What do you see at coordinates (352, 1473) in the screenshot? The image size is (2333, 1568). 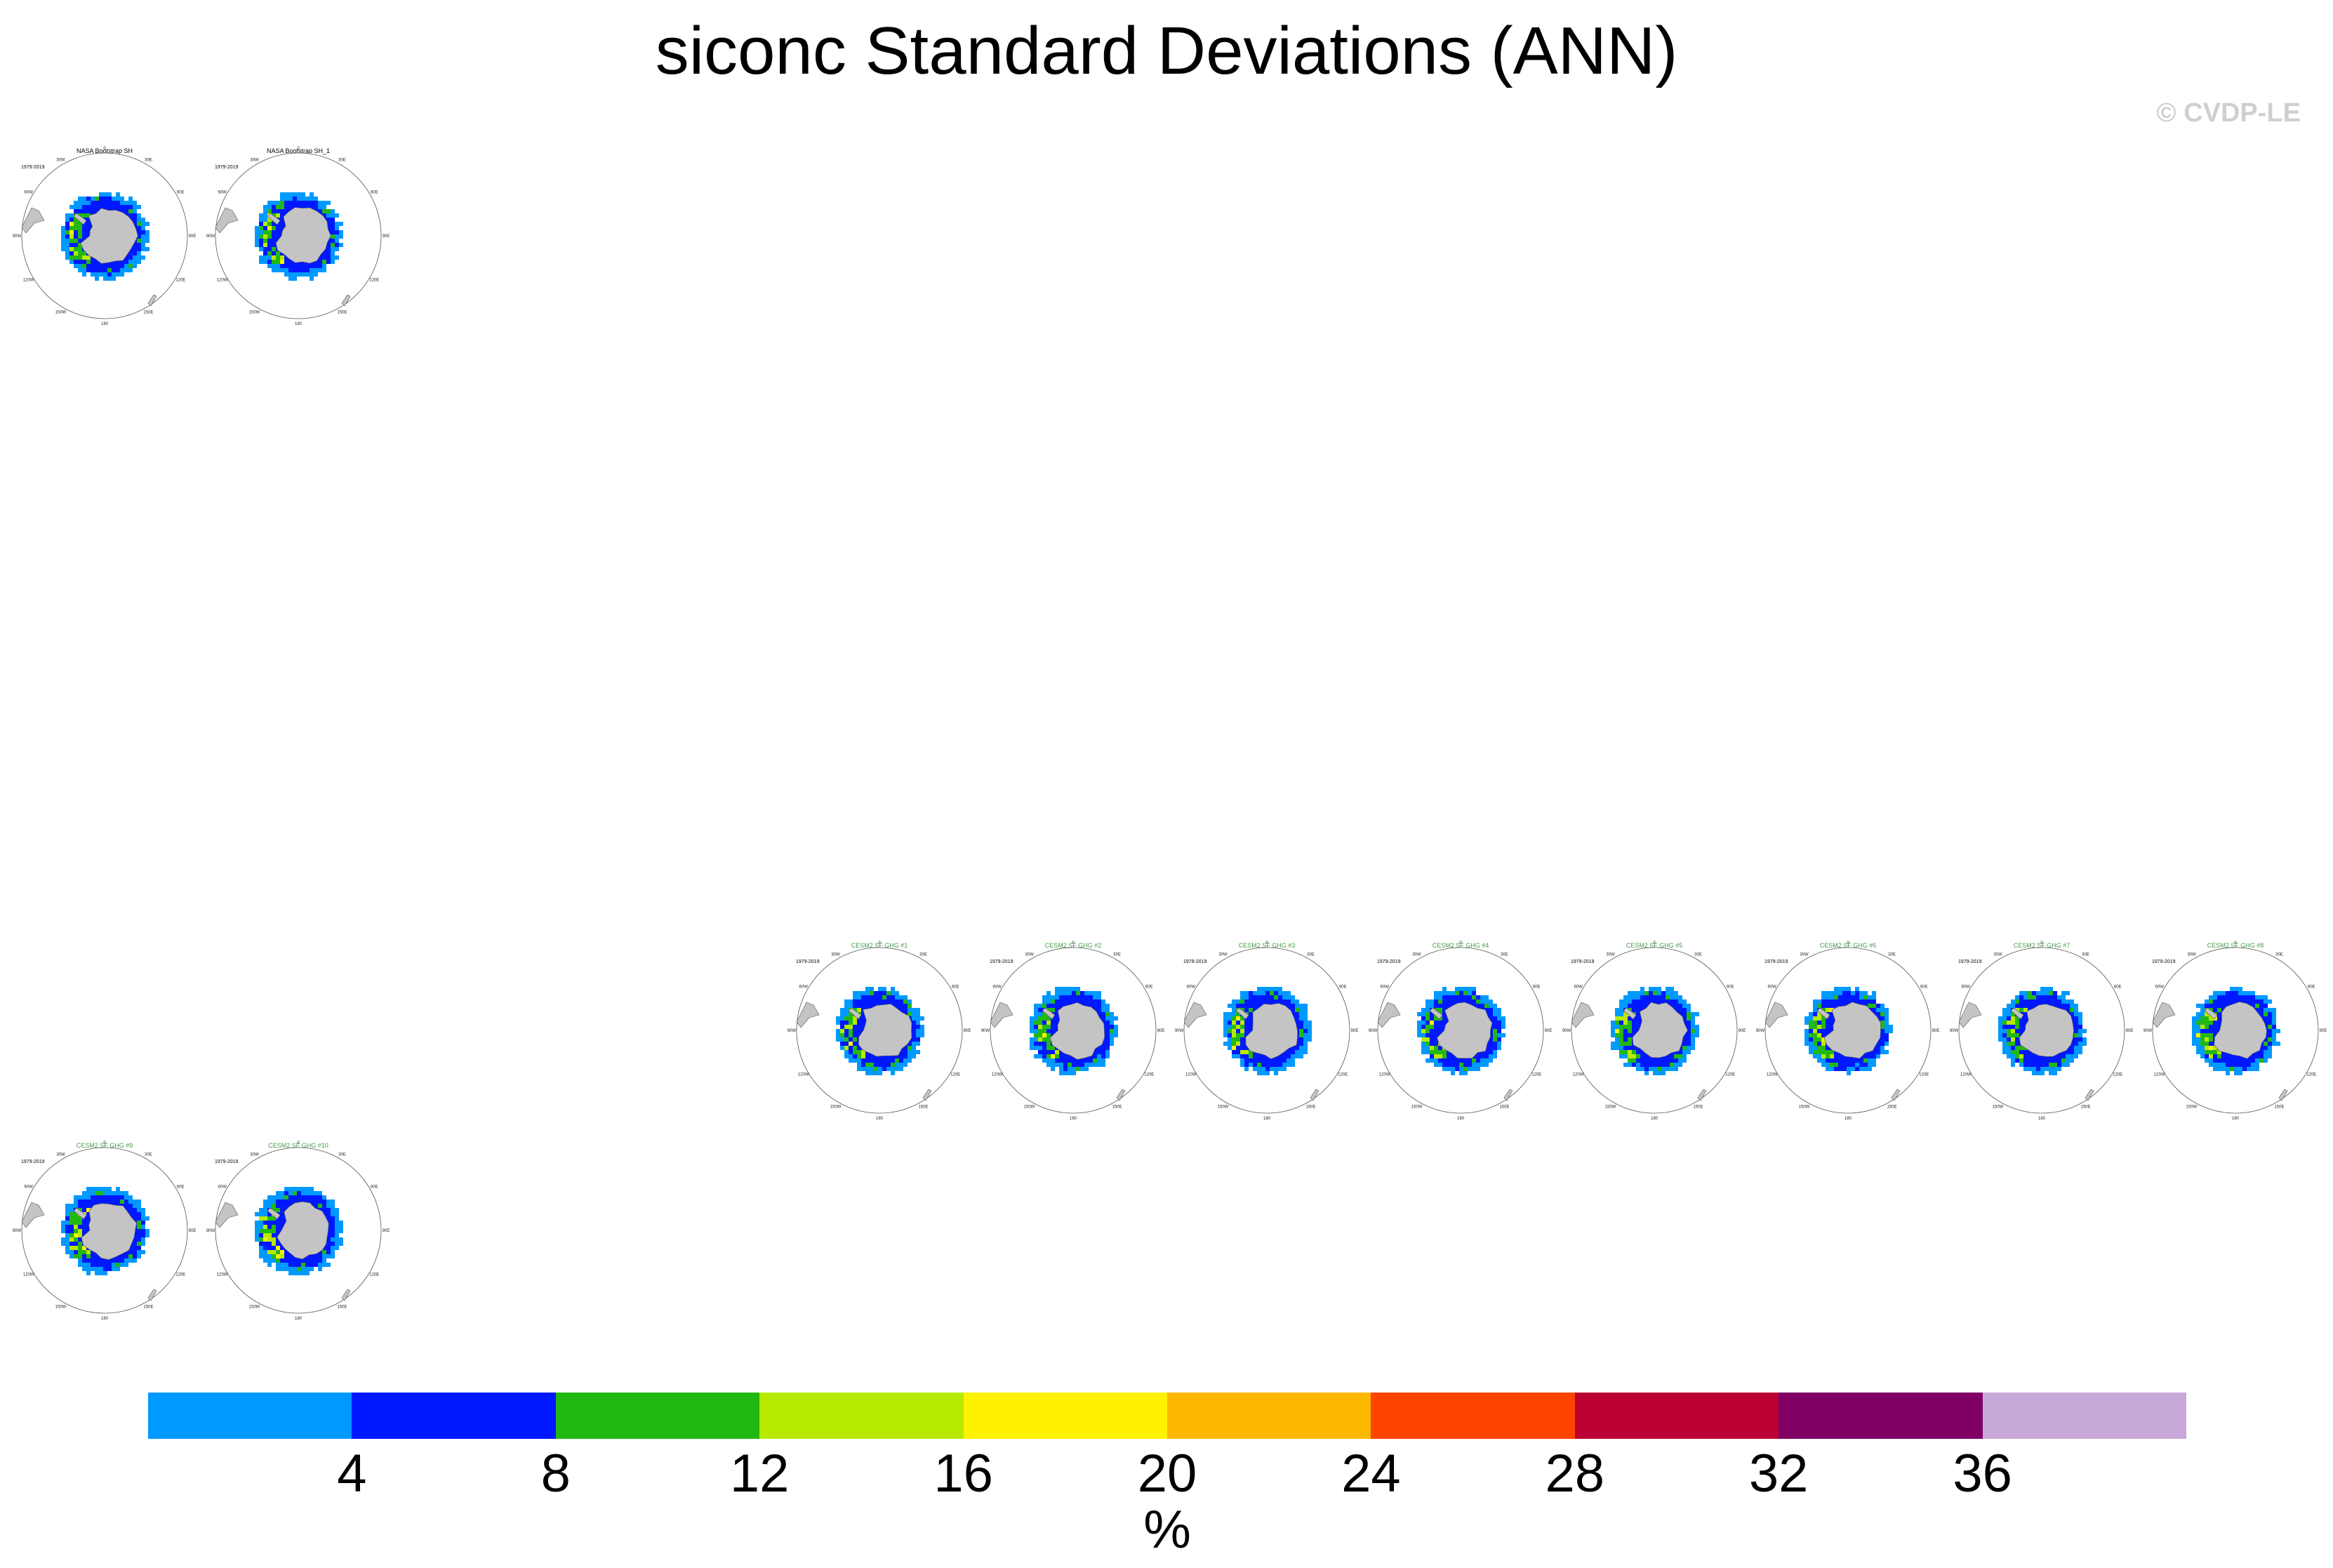 I see `colorbar-tick-label: 4` at bounding box center [352, 1473].